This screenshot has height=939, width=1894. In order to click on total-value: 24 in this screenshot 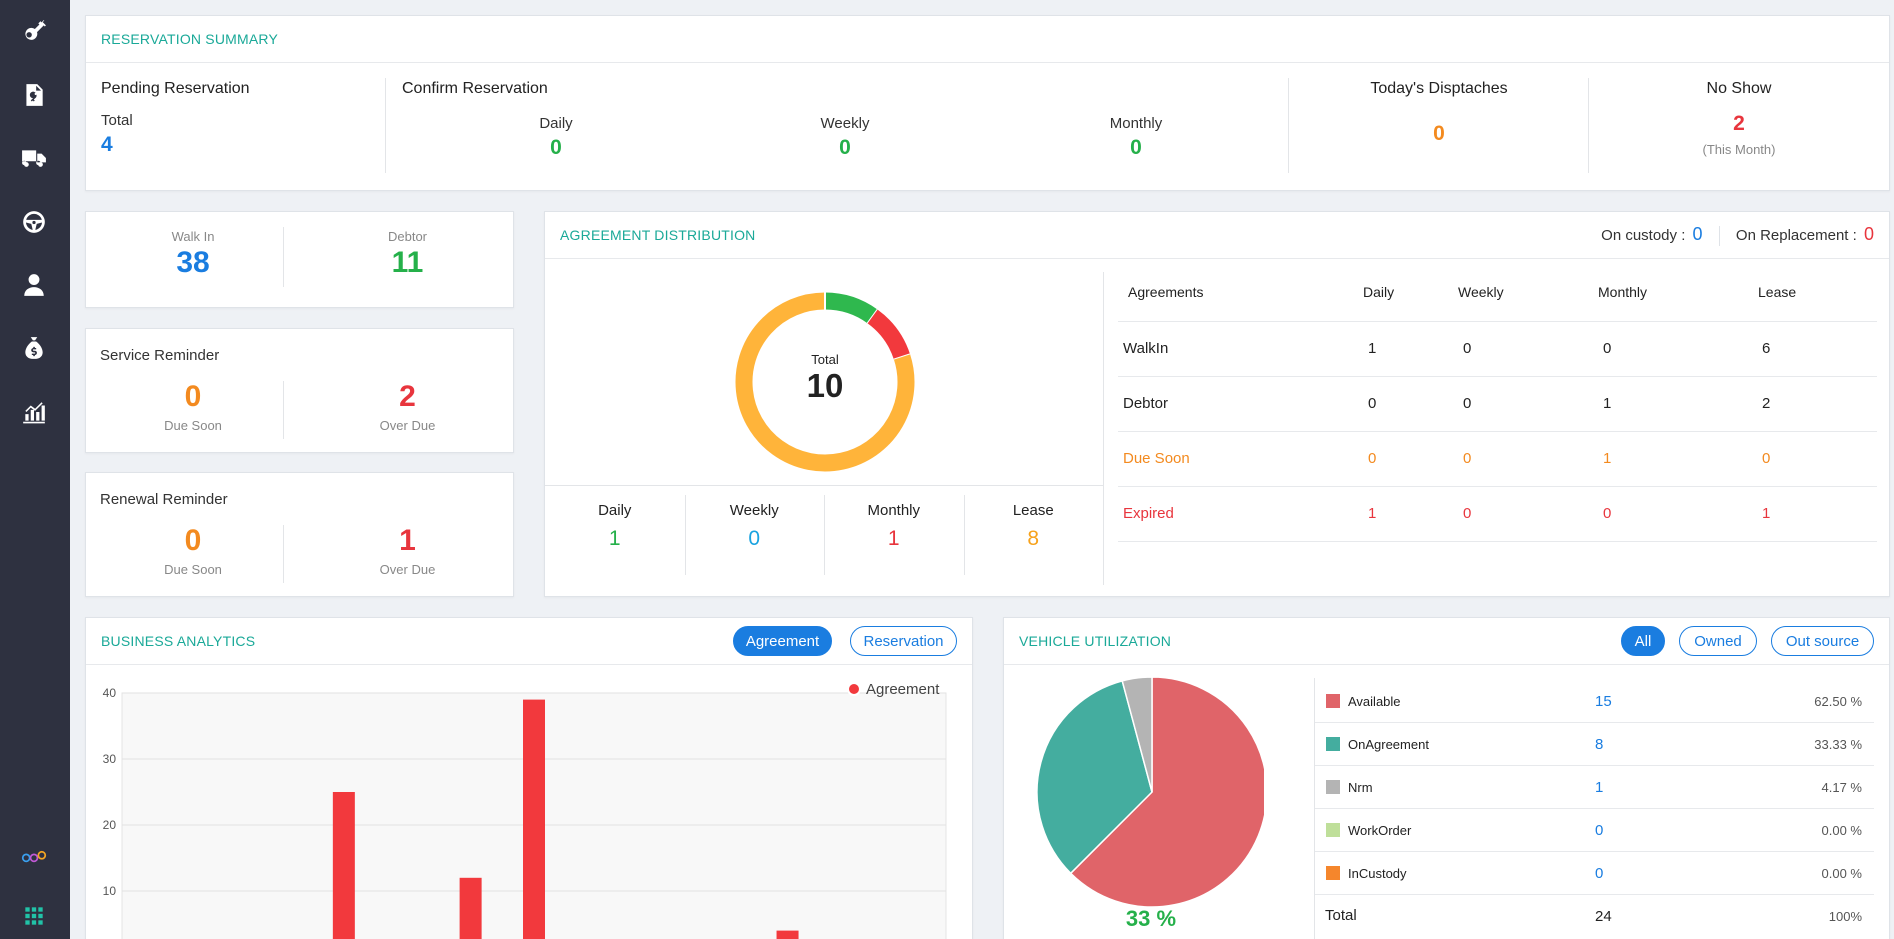, I will do `click(1603, 916)`.